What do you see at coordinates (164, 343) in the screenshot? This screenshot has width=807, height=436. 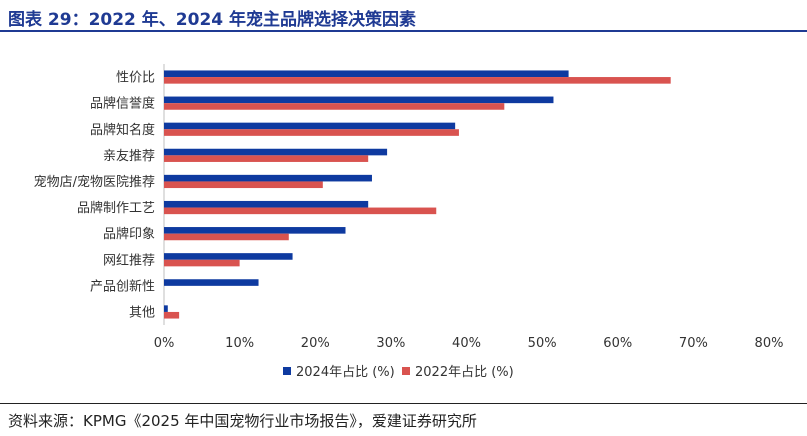 I see `x-tick-label: 0%` at bounding box center [164, 343].